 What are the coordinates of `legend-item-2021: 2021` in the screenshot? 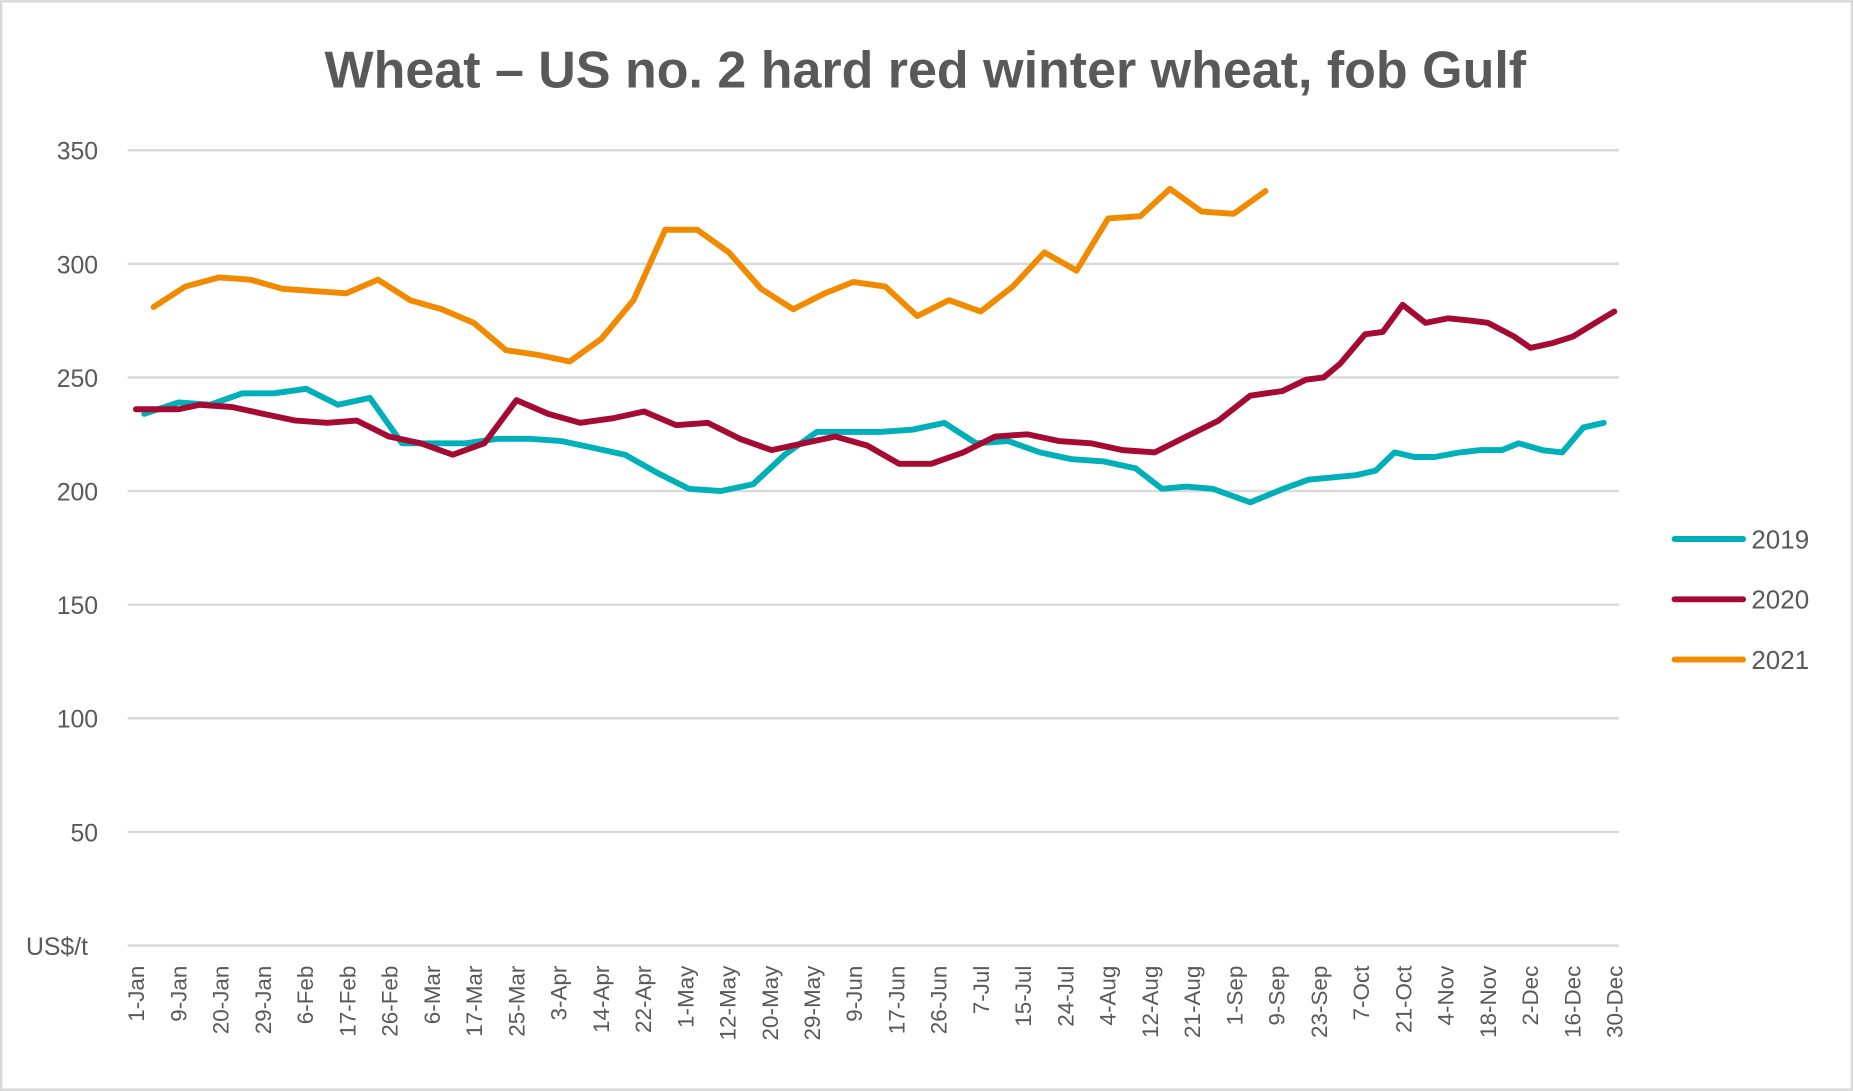 It's located at (1740, 660).